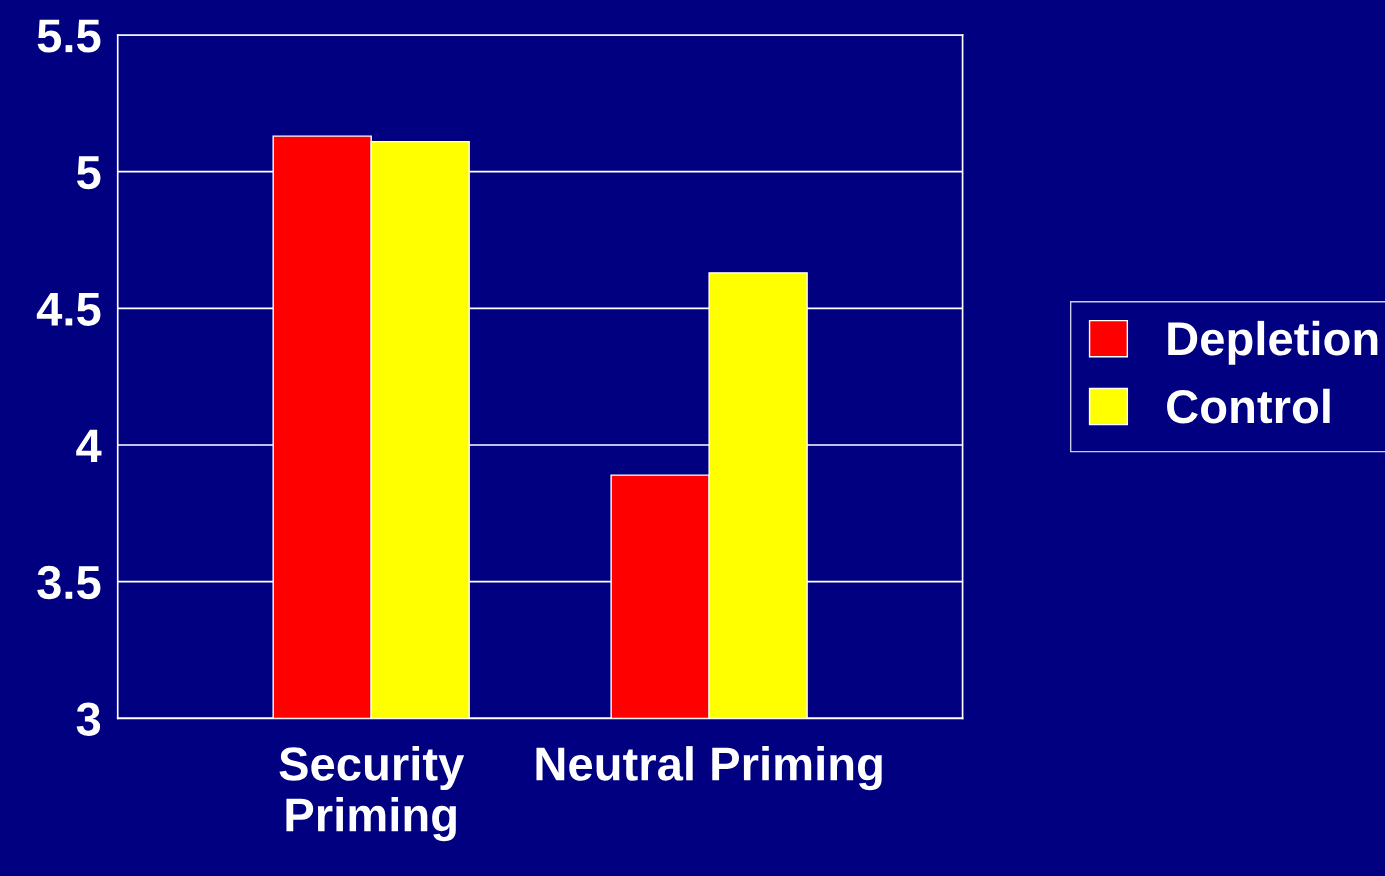  Describe the element at coordinates (88, 173) in the screenshot. I see `y-tick-label: 5` at that location.